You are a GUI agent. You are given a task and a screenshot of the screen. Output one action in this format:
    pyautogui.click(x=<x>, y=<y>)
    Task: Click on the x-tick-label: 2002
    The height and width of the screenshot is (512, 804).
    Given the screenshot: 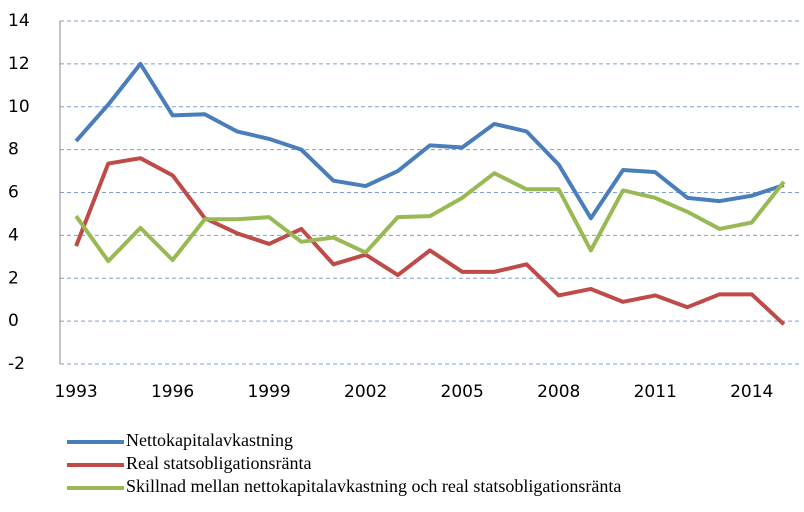 What is the action you would take?
    pyautogui.click(x=365, y=392)
    